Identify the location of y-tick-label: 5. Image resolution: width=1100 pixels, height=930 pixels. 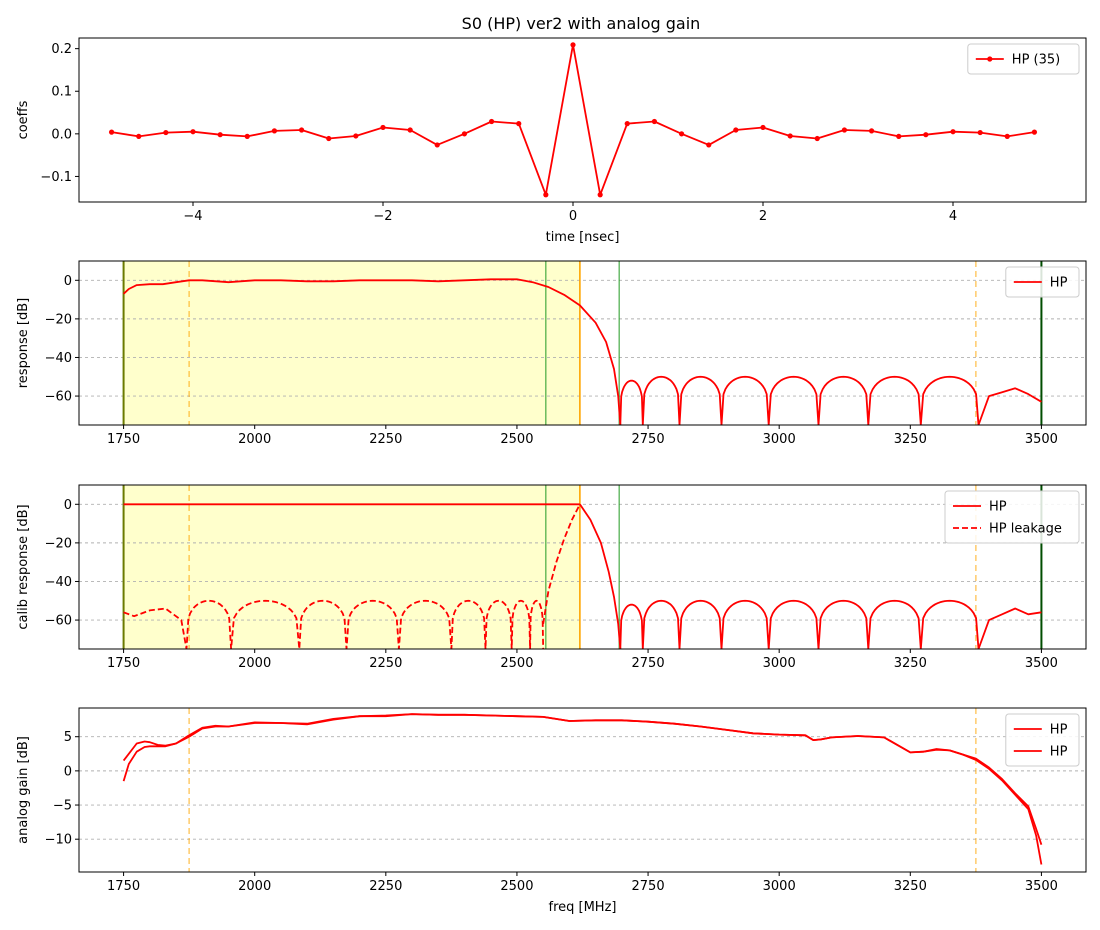
(68, 737).